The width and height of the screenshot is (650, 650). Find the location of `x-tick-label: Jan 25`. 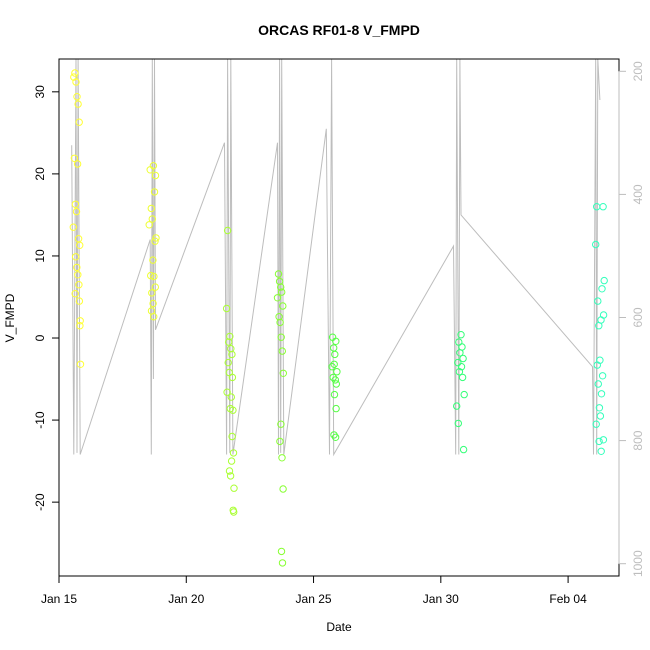

x-tick-label: Jan 25 is located at coordinates (314, 599).